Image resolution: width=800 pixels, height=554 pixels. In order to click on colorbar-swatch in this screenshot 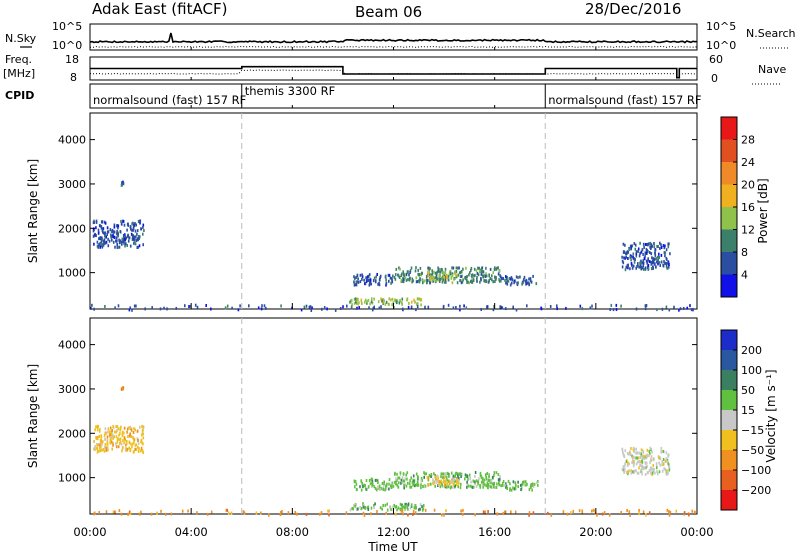, I will do `click(729, 460)`.